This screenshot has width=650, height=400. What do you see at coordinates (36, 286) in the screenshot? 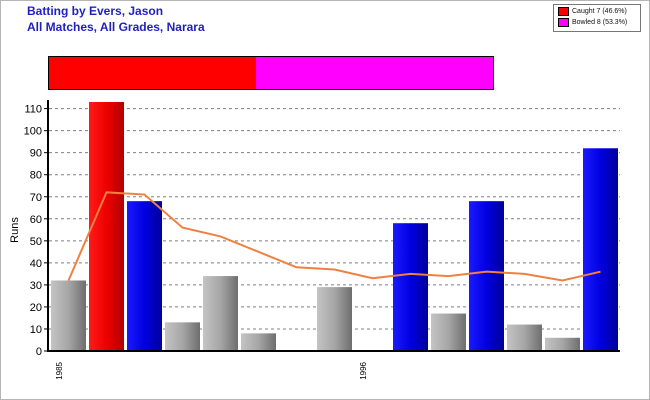
I see `y-tick-label: 30` at bounding box center [36, 286].